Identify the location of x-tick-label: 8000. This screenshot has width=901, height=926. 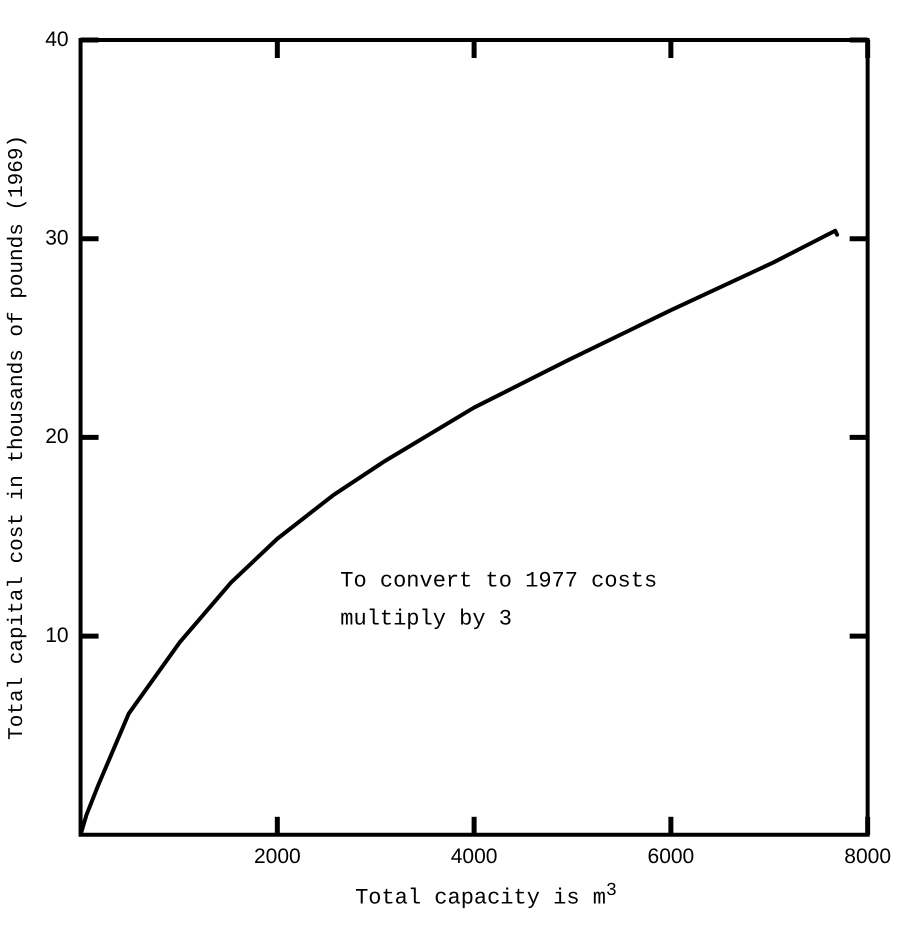
(867, 856).